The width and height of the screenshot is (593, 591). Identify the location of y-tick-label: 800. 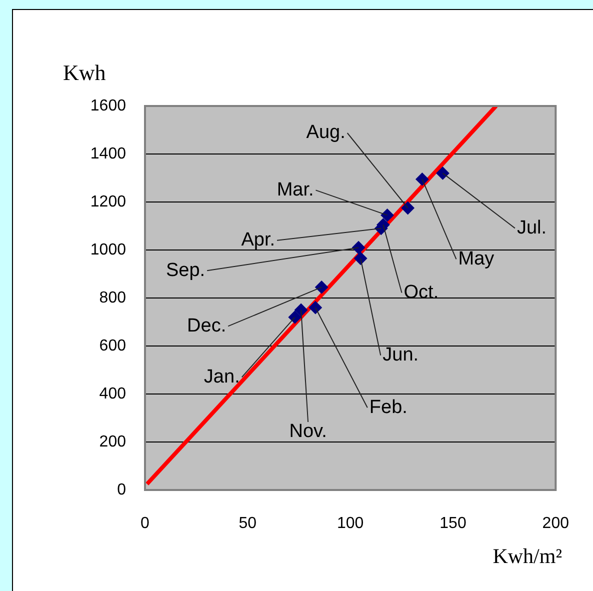
(112, 297).